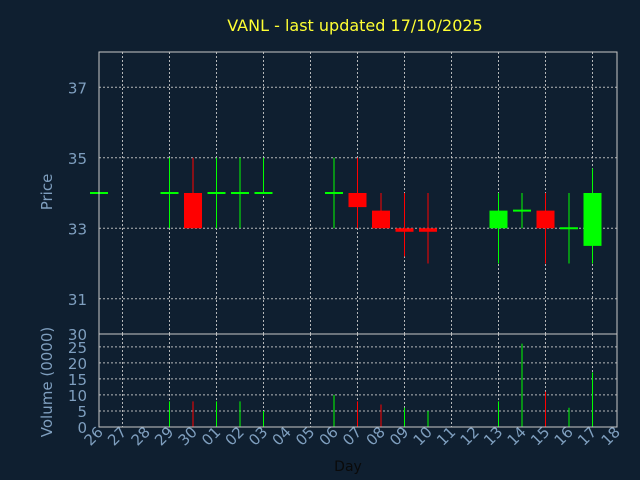  What do you see at coordinates (47, 192) in the screenshot?
I see `price-axis-label: Price` at bounding box center [47, 192].